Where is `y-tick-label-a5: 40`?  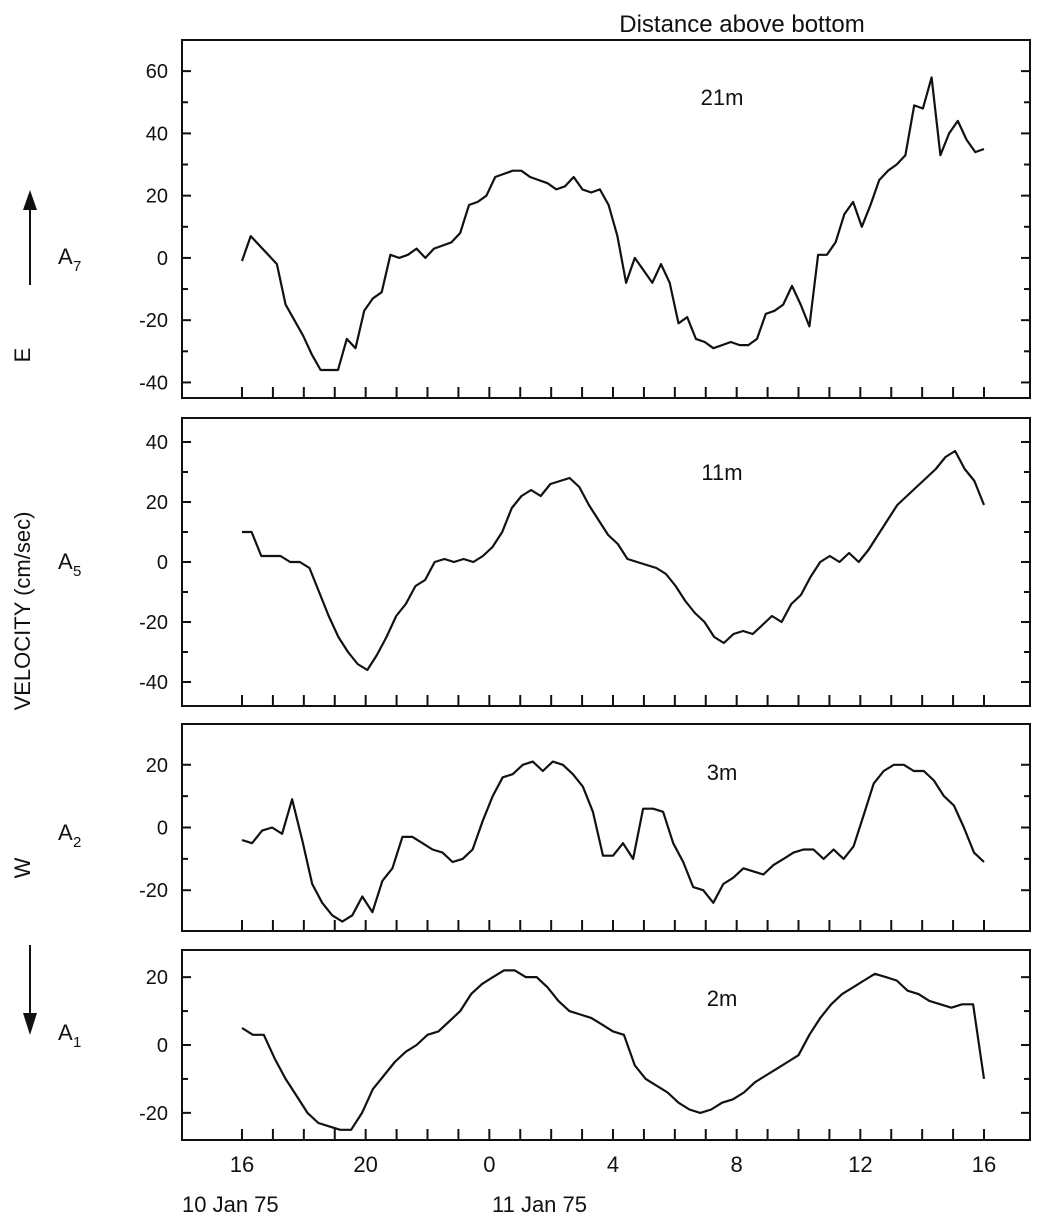 y-tick-label-a5: 40 is located at coordinates (157, 443).